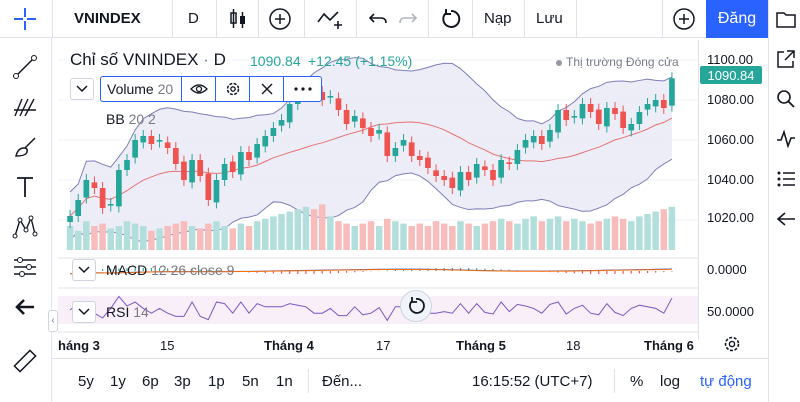 The width and height of the screenshot is (800, 402). I want to click on forecast-tool-icon, so click(25, 267).